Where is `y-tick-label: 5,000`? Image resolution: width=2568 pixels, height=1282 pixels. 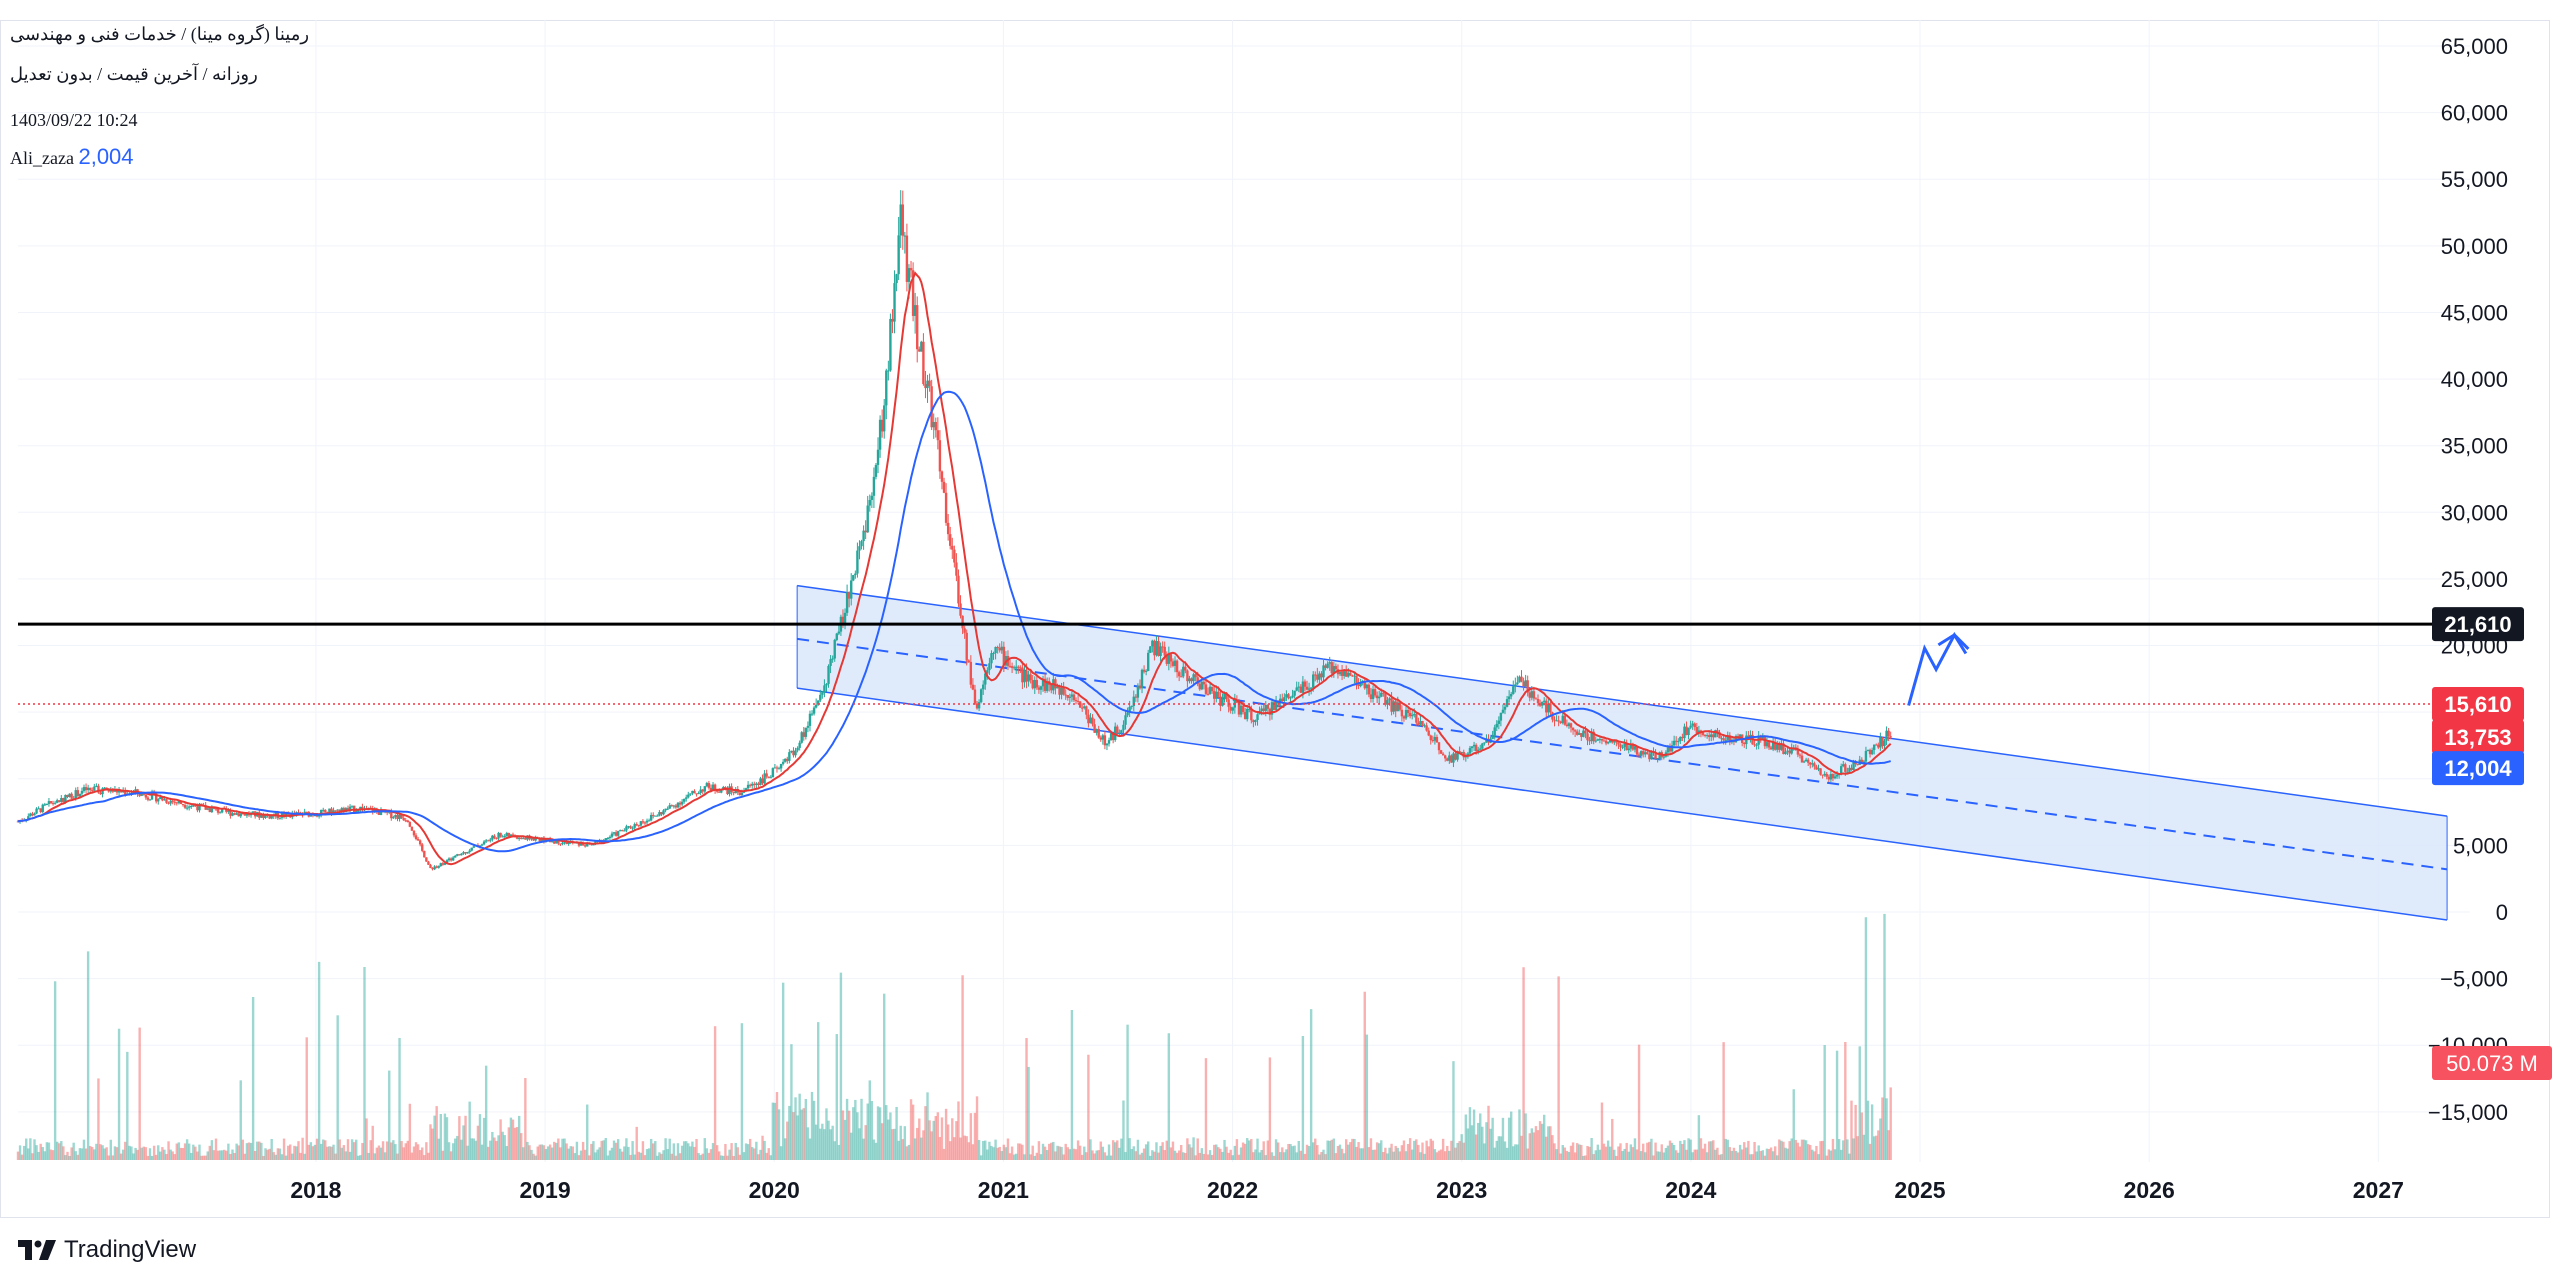 y-tick-label: 5,000 is located at coordinates (2480, 845).